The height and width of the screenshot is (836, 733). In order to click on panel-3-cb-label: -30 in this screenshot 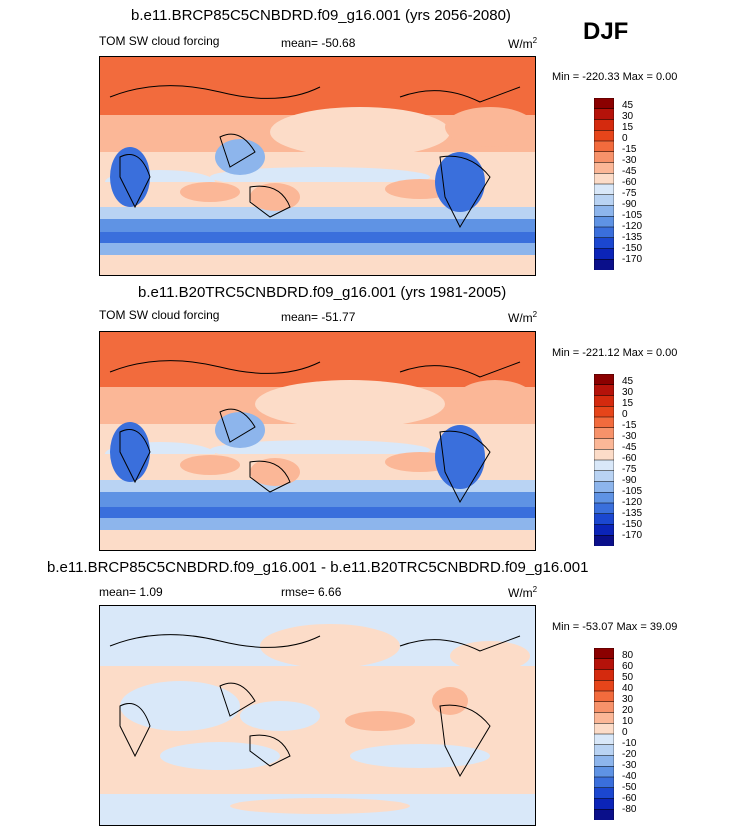, I will do `click(629, 765)`.